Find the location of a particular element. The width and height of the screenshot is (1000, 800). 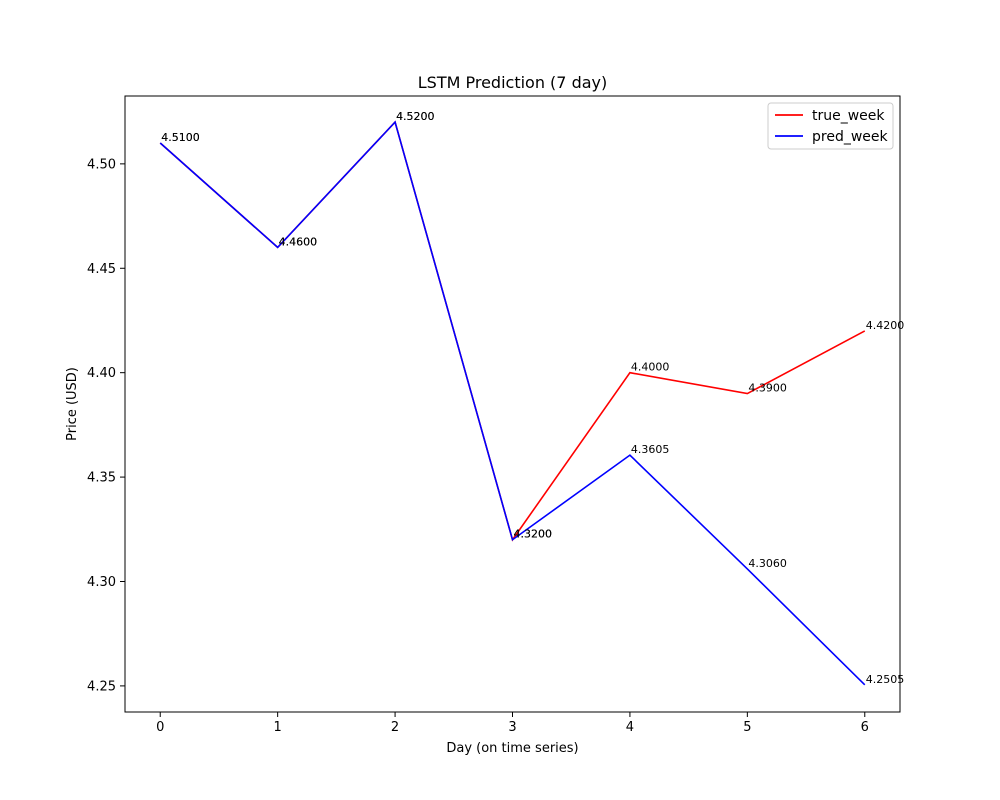

x-tick-label: 6 is located at coordinates (865, 727).